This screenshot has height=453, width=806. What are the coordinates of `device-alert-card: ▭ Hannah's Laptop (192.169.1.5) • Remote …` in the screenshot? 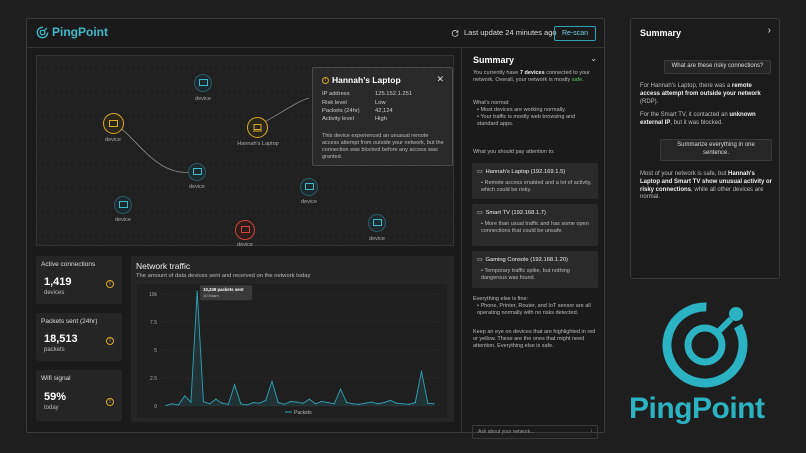 It's located at (535, 181).